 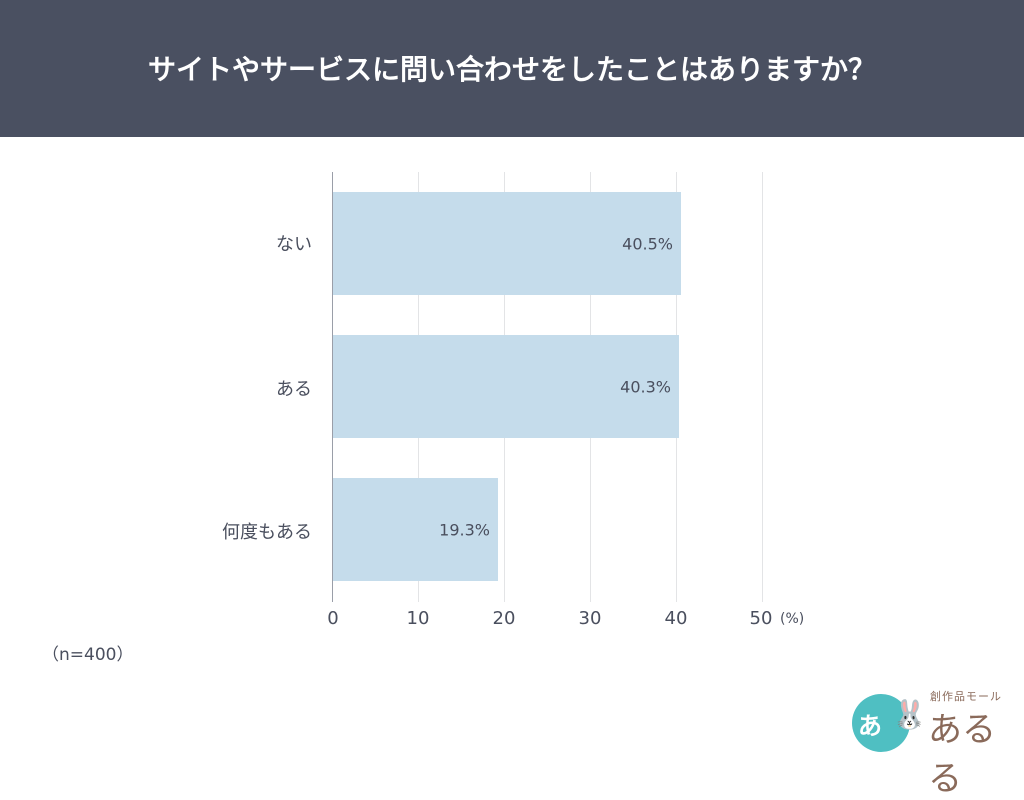 I want to click on bar-value-label: 40.3%, so click(x=645, y=386).